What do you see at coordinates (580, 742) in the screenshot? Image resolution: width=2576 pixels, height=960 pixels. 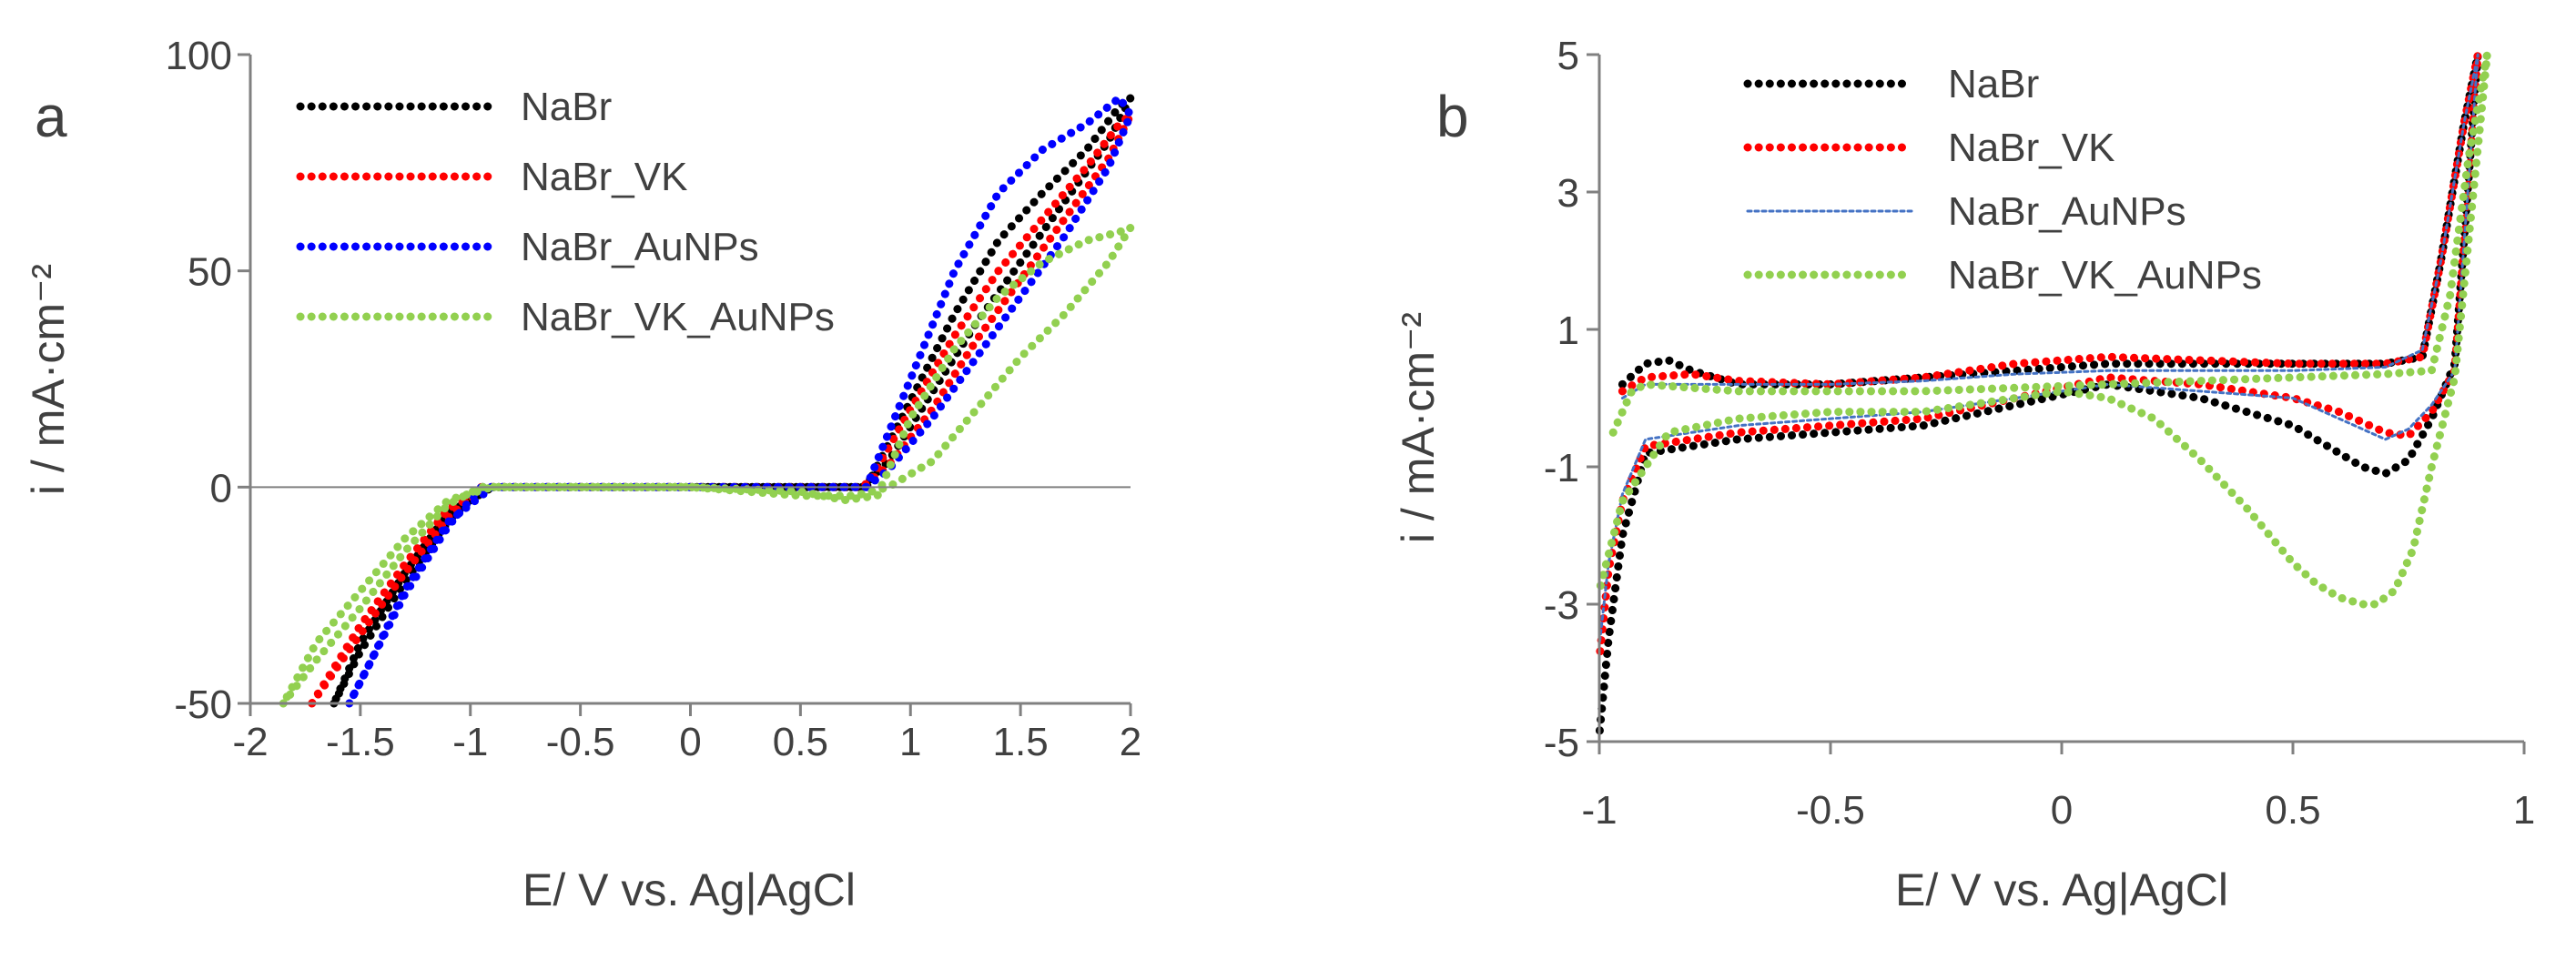 I see `panel-a-x-tick-label: -0.5` at bounding box center [580, 742].